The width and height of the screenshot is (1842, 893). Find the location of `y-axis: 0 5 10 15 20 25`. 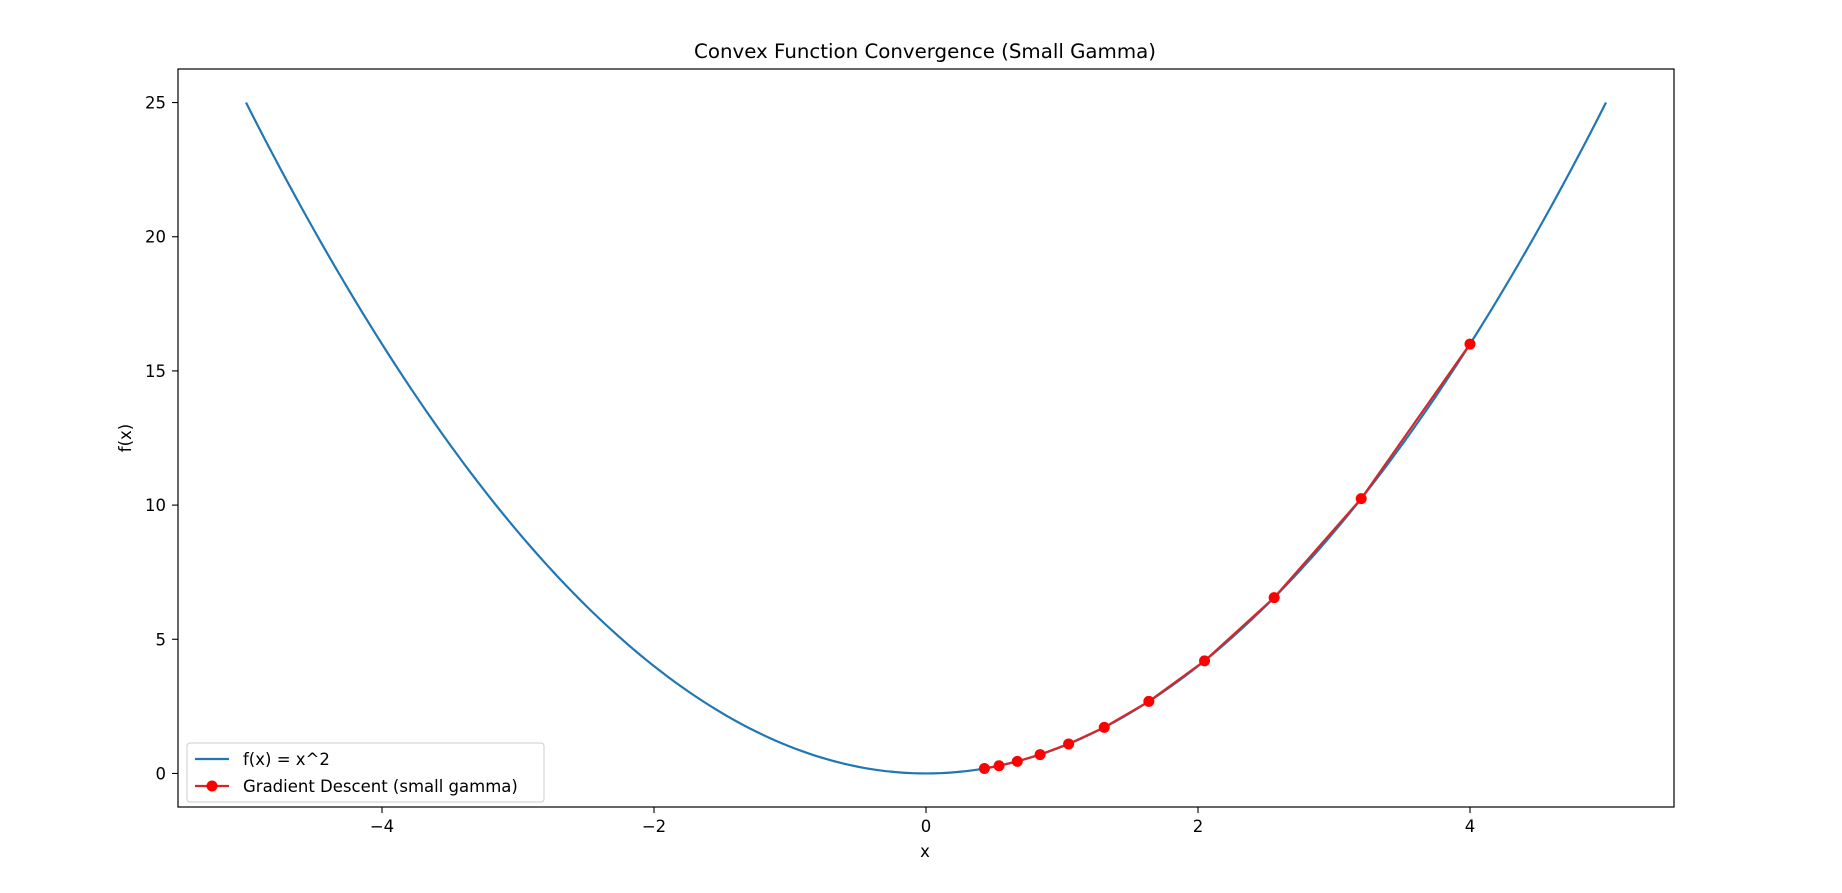

y-axis: 0 5 10 15 20 25 is located at coordinates (161, 438).